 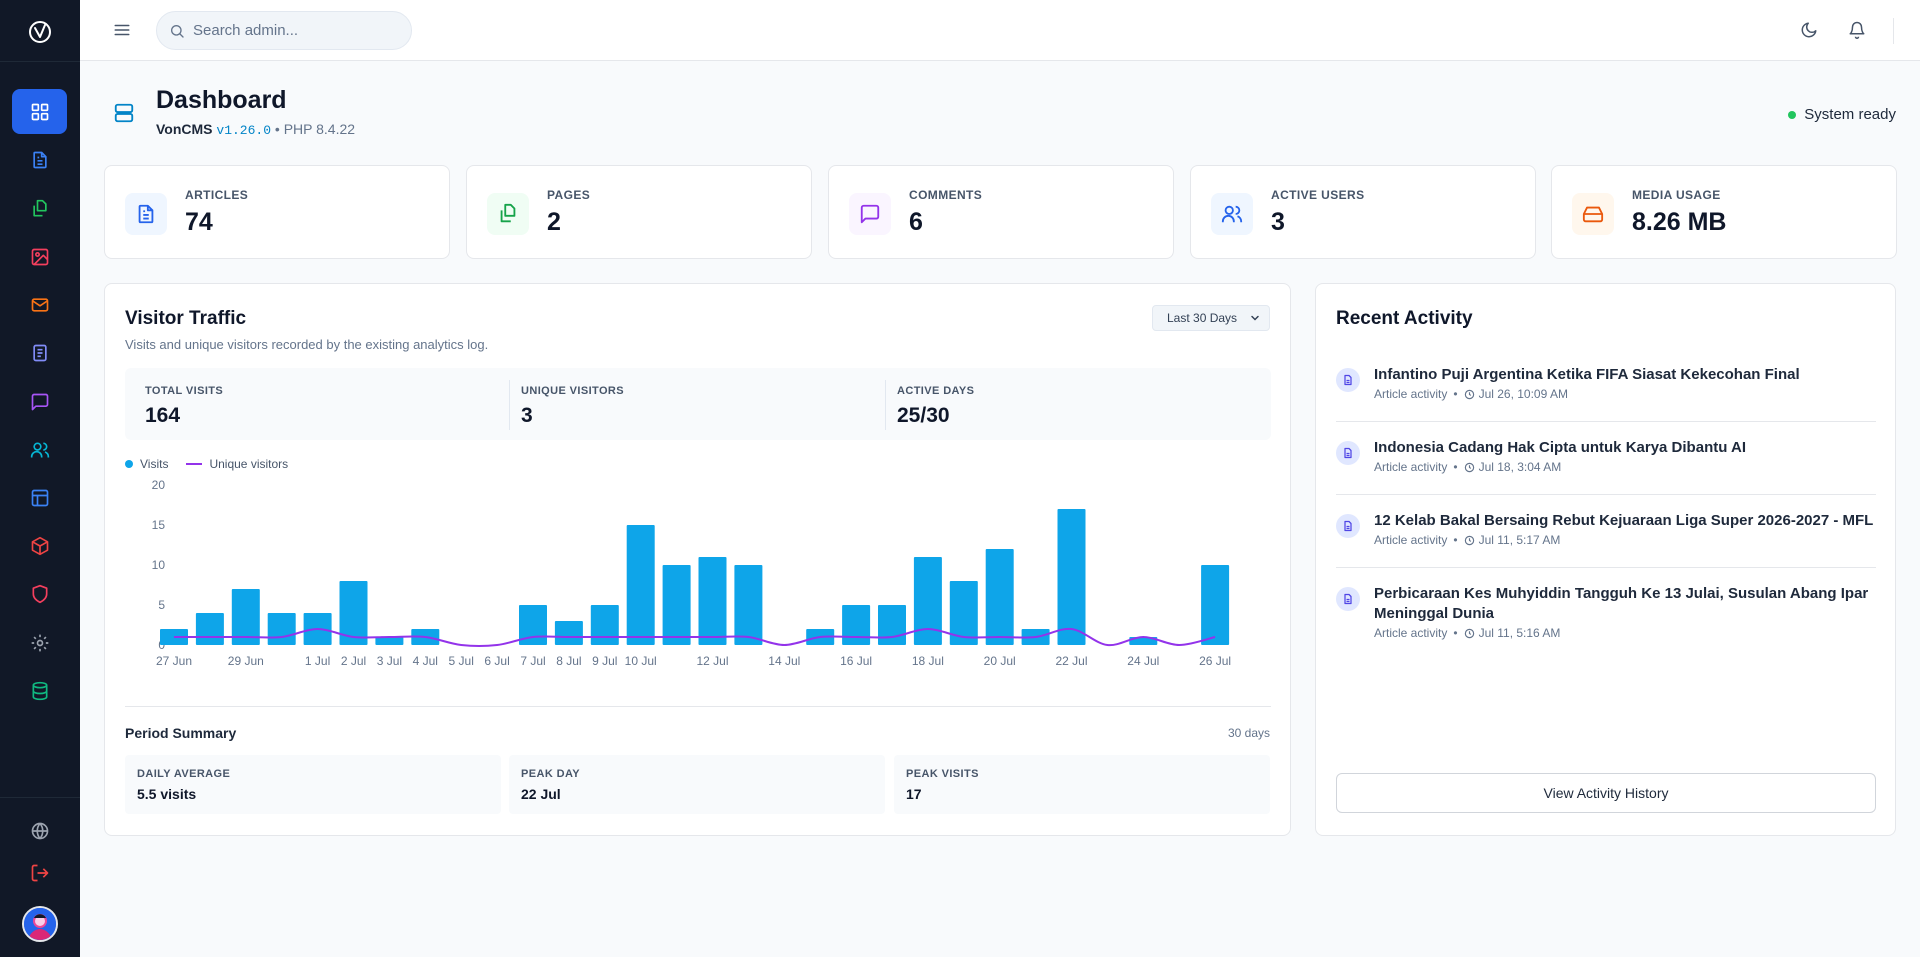 What do you see at coordinates (39, 256) in the screenshot?
I see `sidebar-item-media` at bounding box center [39, 256].